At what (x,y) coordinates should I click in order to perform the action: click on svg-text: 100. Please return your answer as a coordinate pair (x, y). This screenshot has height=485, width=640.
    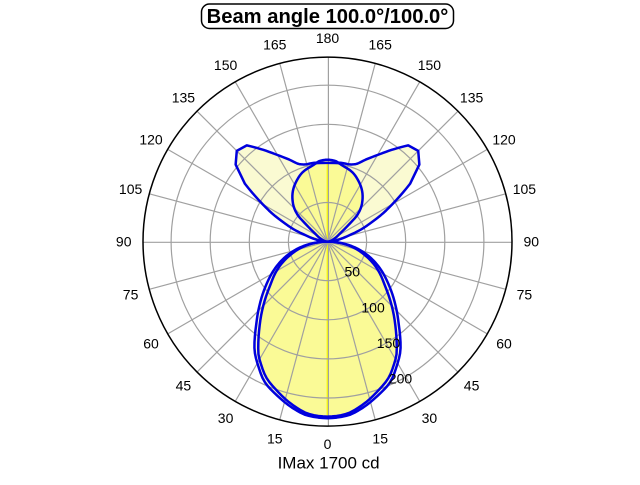
    Looking at the image, I should click on (373, 307).